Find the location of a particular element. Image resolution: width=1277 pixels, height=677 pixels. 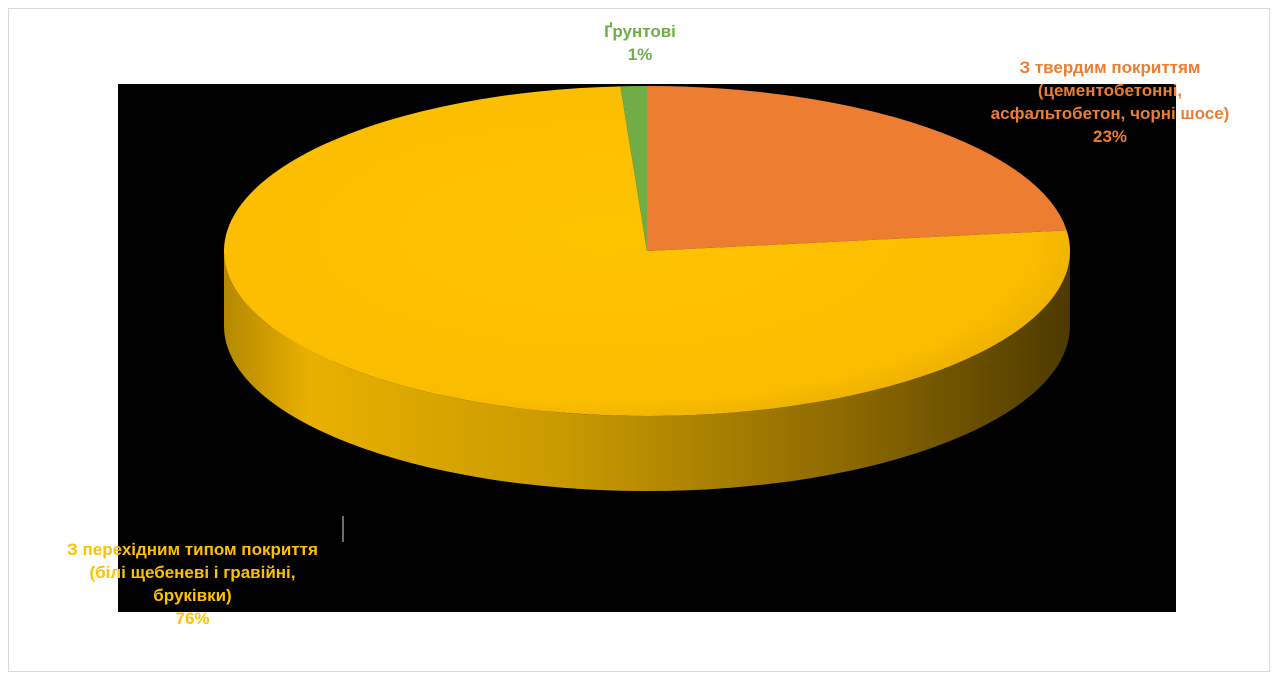

slice-value-label: 23% is located at coordinates (1110, 136).